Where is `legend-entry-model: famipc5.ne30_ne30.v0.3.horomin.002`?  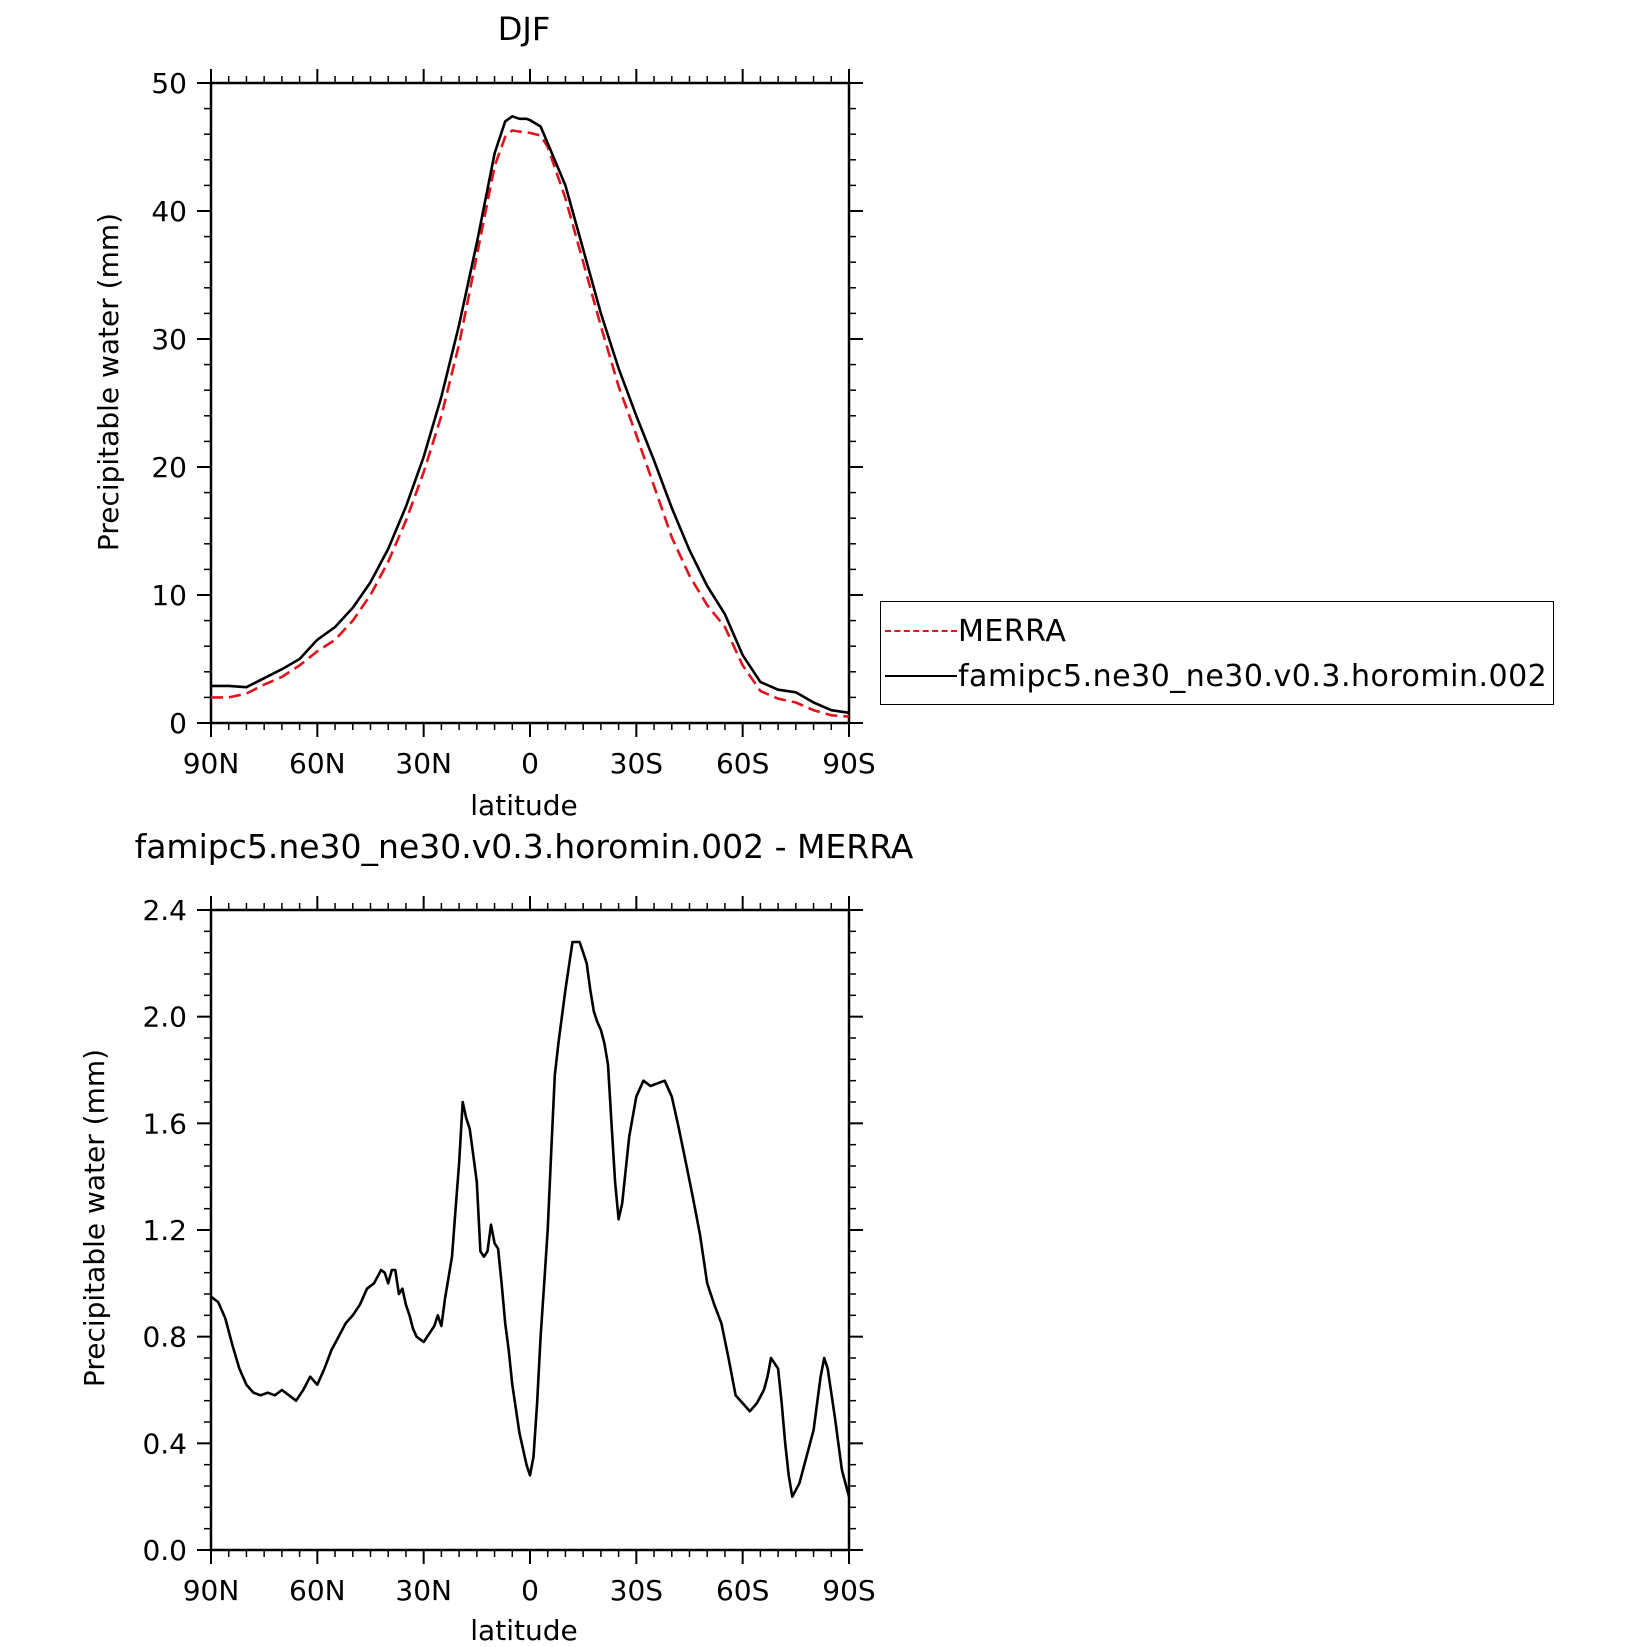 legend-entry-model: famipc5.ne30_ne30.v0.3.horomin.002 is located at coordinates (1217, 675).